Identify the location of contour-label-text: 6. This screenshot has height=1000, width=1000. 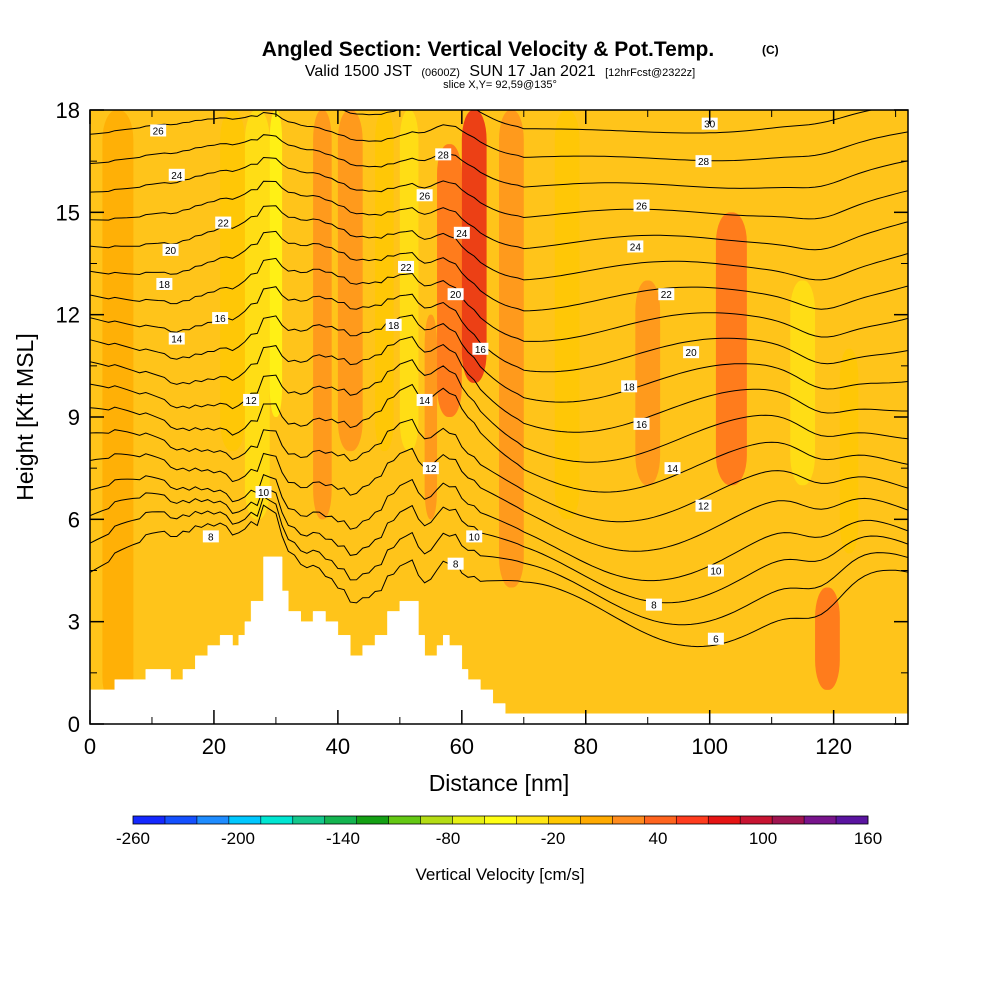
(716, 640).